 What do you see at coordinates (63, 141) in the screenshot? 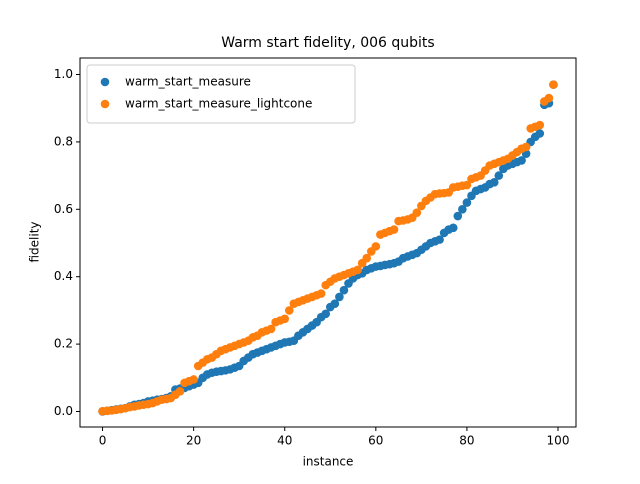
I see `y-tick-label: 0.8` at bounding box center [63, 141].